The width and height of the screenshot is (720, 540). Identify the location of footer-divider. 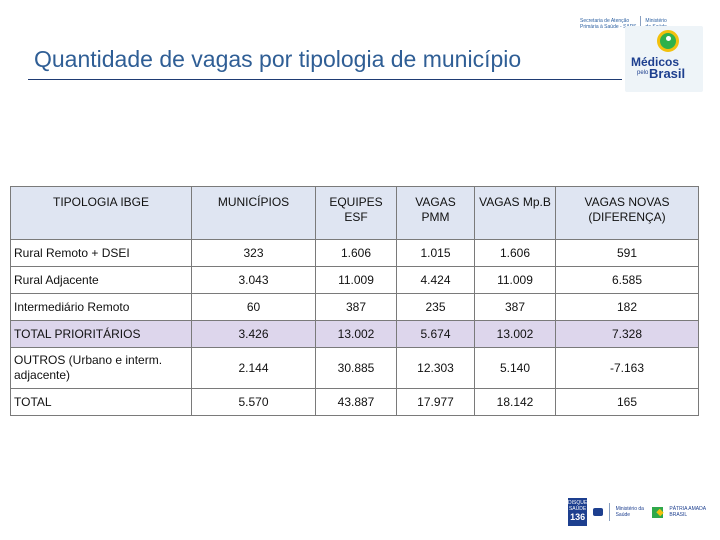
(609, 512).